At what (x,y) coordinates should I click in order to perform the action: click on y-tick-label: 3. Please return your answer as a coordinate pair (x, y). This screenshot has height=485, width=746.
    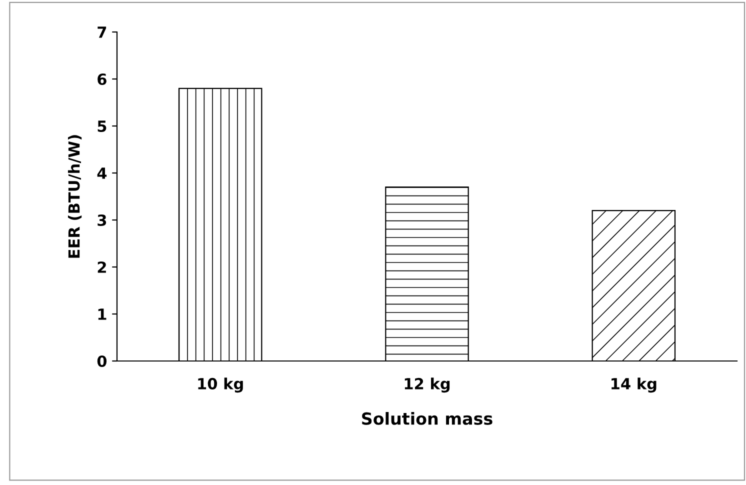
    Looking at the image, I should click on (102, 220).